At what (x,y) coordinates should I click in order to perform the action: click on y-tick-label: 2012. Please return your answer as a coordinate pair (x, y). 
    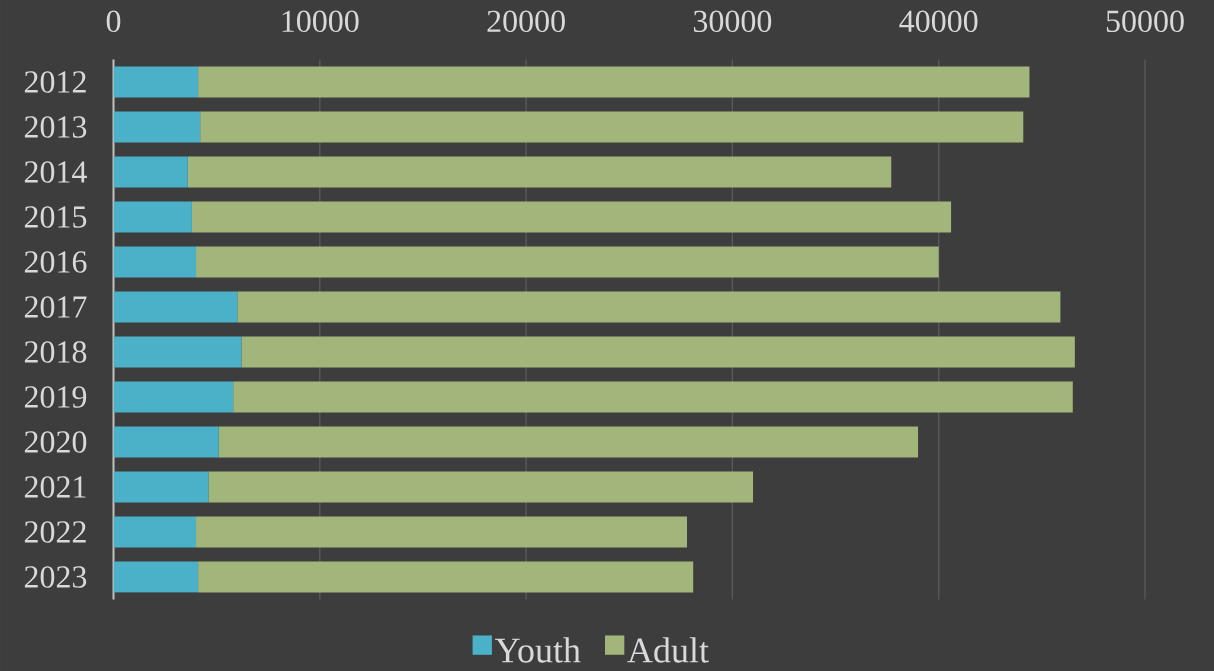
    Looking at the image, I should click on (55, 82).